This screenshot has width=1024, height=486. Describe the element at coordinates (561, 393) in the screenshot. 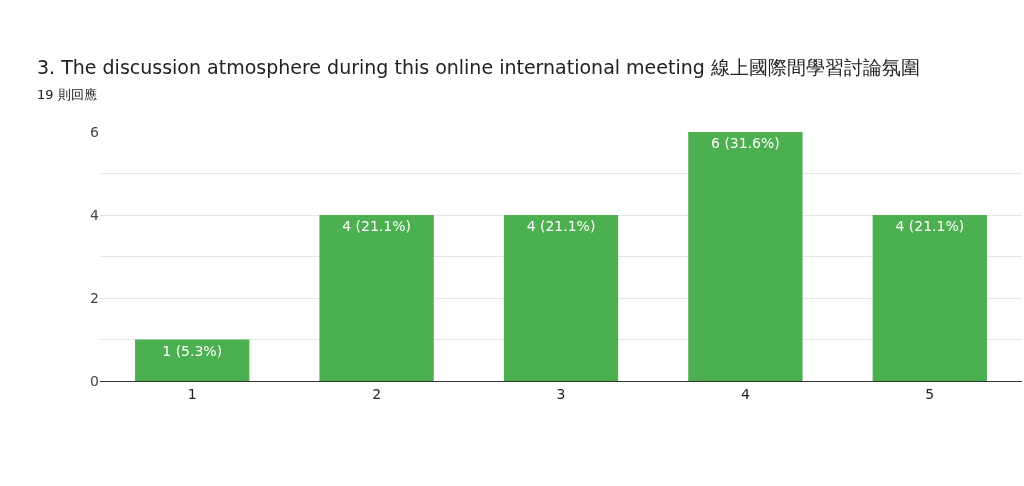

I see `x-tick-label: 3` at that location.